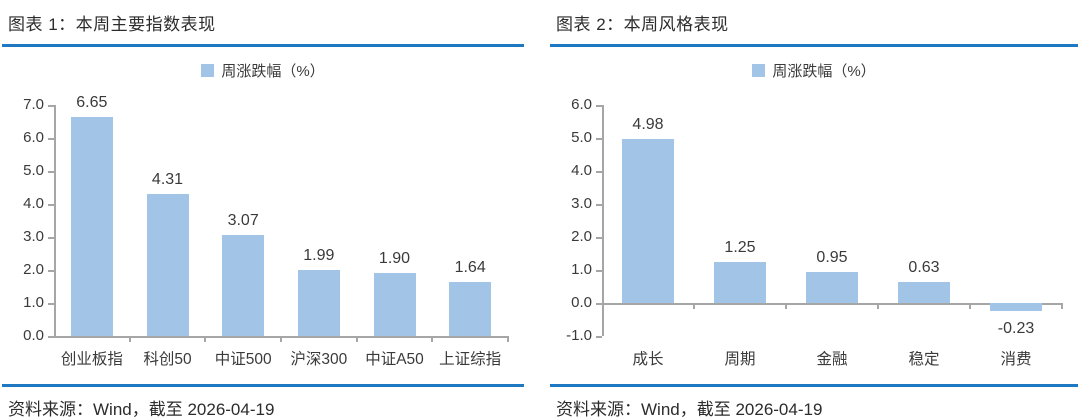  I want to click on y-tick-label: -1.0, so click(579, 335).